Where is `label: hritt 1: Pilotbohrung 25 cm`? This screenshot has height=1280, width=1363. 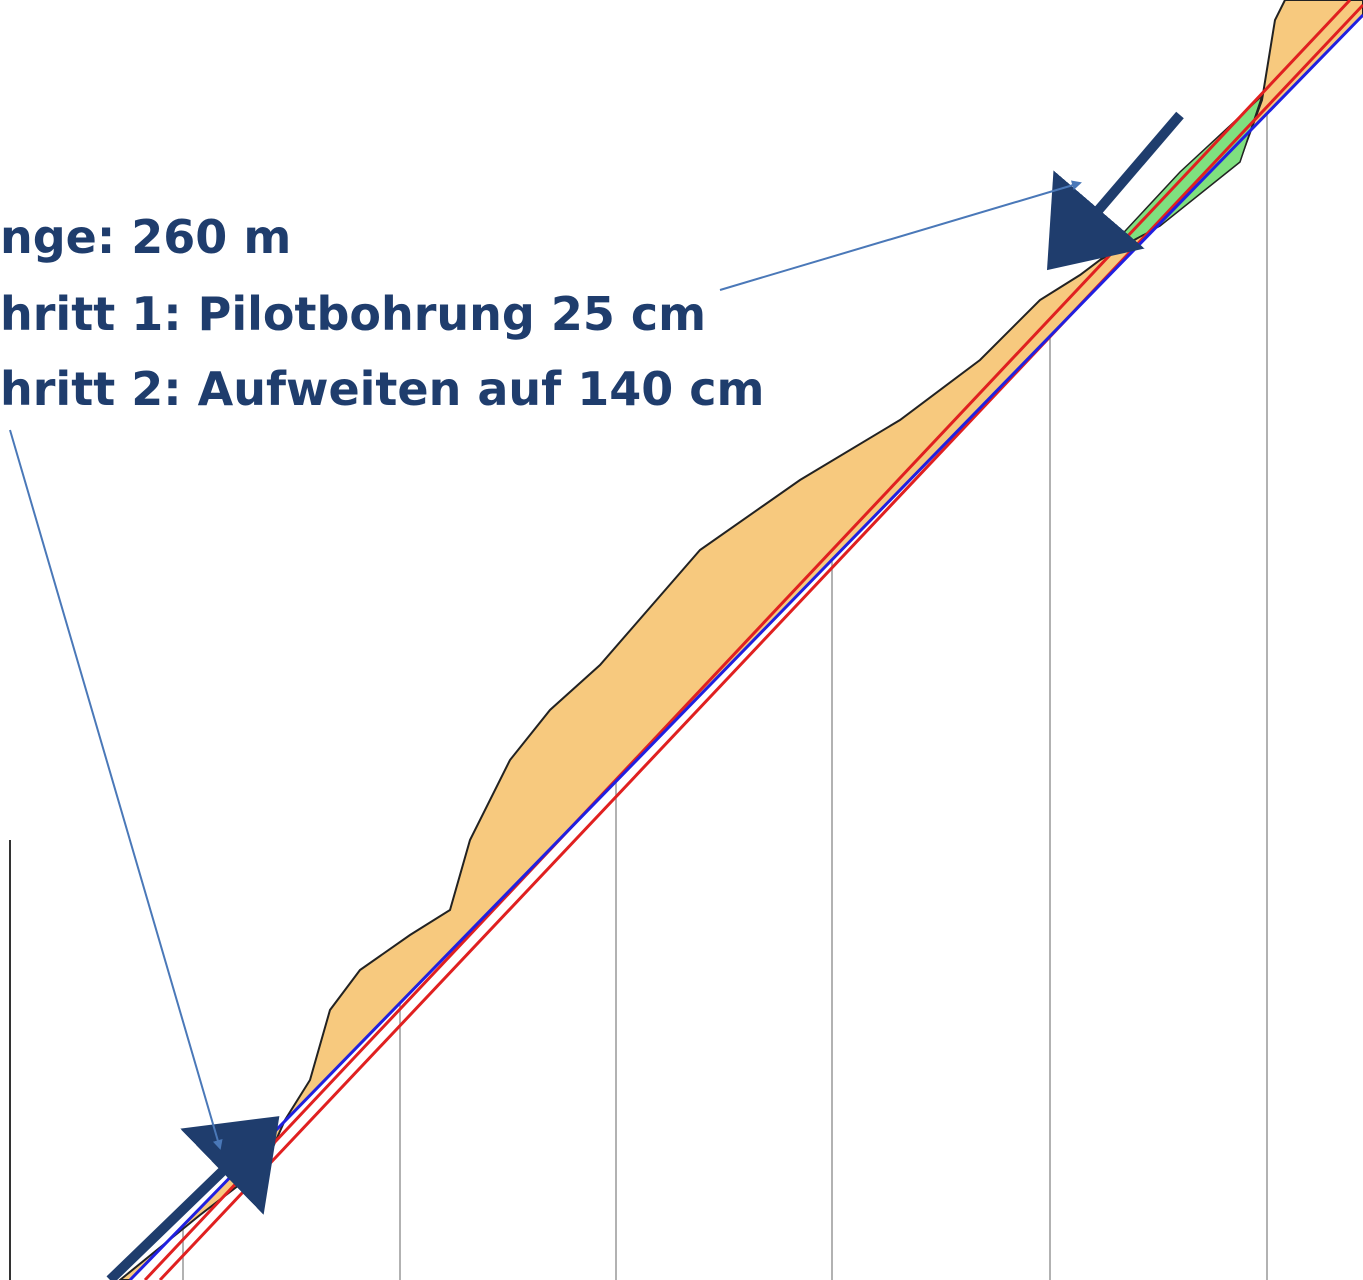 label: hritt 1: Pilotbohrung 25 cm is located at coordinates (353, 314).